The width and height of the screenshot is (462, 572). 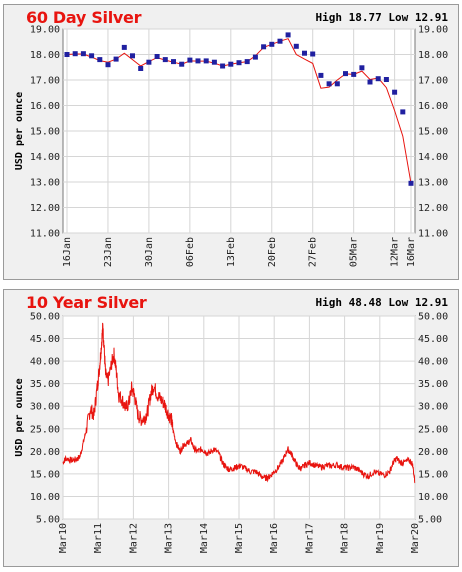 What do you see at coordinates (415, 538) in the screenshot?
I see `x-tick-label: Mar20` at bounding box center [415, 538].